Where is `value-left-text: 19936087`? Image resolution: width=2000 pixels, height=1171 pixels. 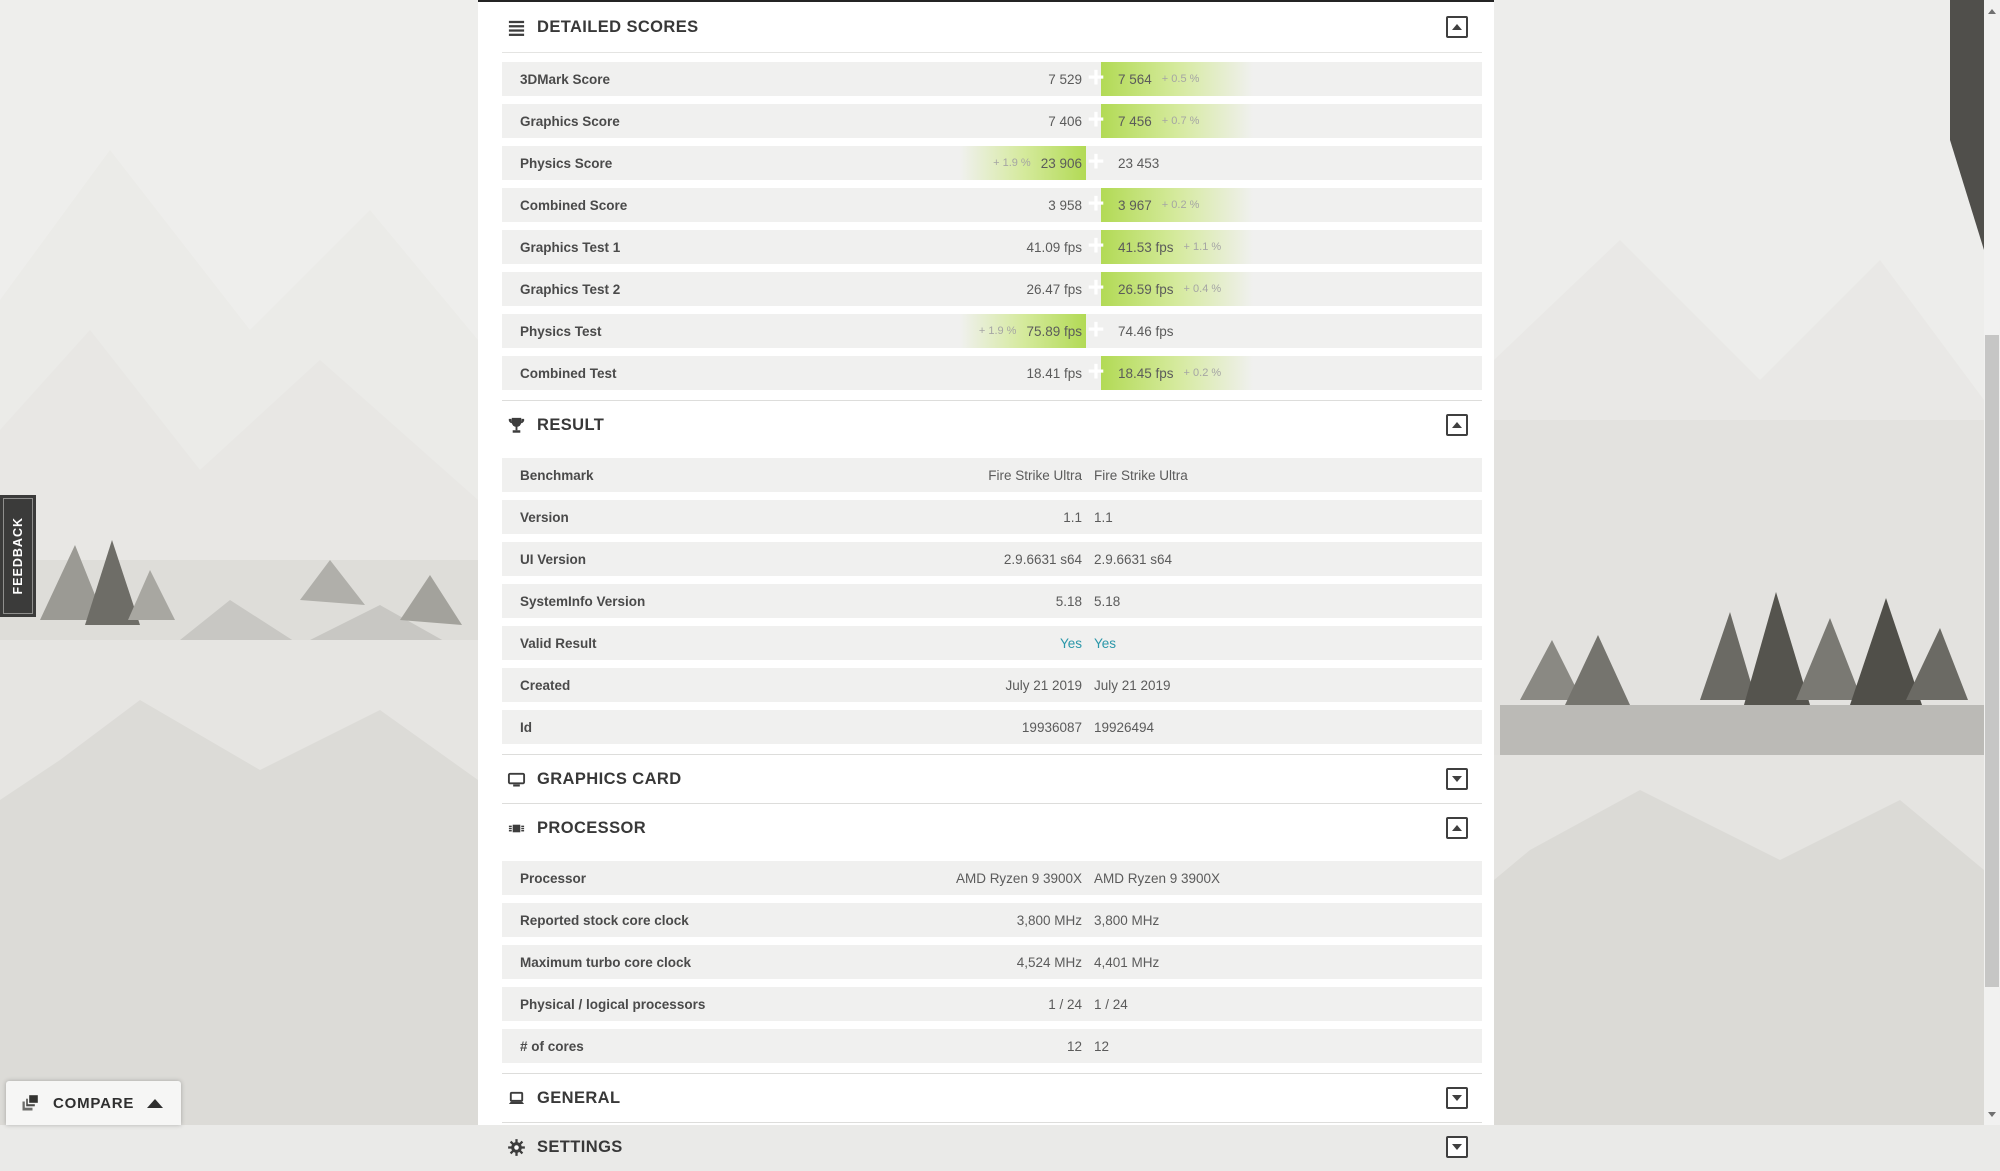
value-left-text: 19936087 is located at coordinates (1051, 727).